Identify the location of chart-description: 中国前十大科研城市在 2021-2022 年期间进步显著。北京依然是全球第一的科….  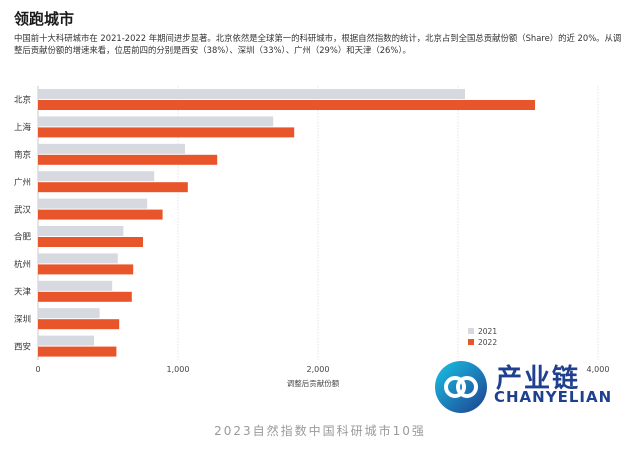
(318, 44).